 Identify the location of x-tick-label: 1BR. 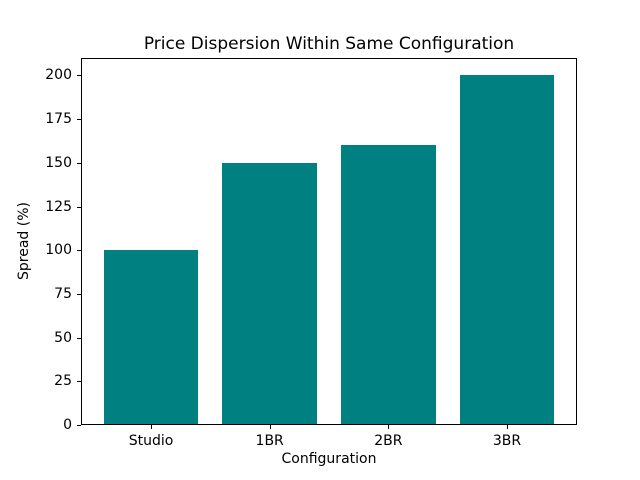
(269, 441).